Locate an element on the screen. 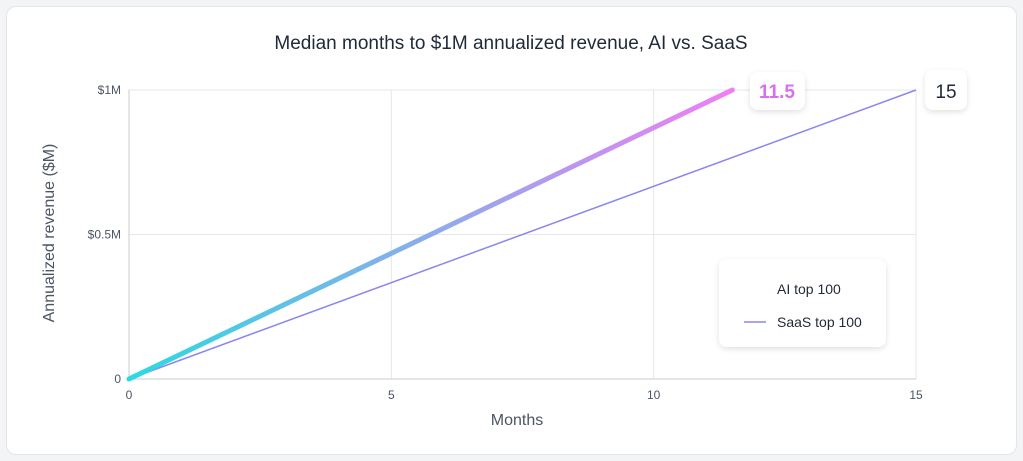 The width and height of the screenshot is (1023, 461). y-tick-label: $1M is located at coordinates (109, 90).